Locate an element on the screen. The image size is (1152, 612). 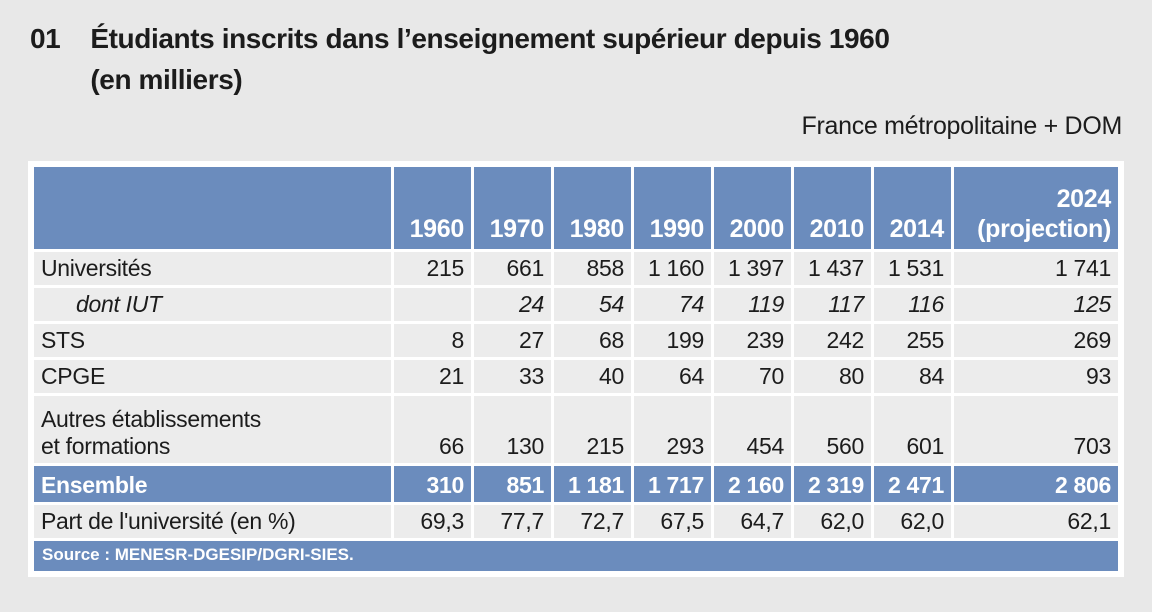
cell-value: 1 397 is located at coordinates (752, 268).